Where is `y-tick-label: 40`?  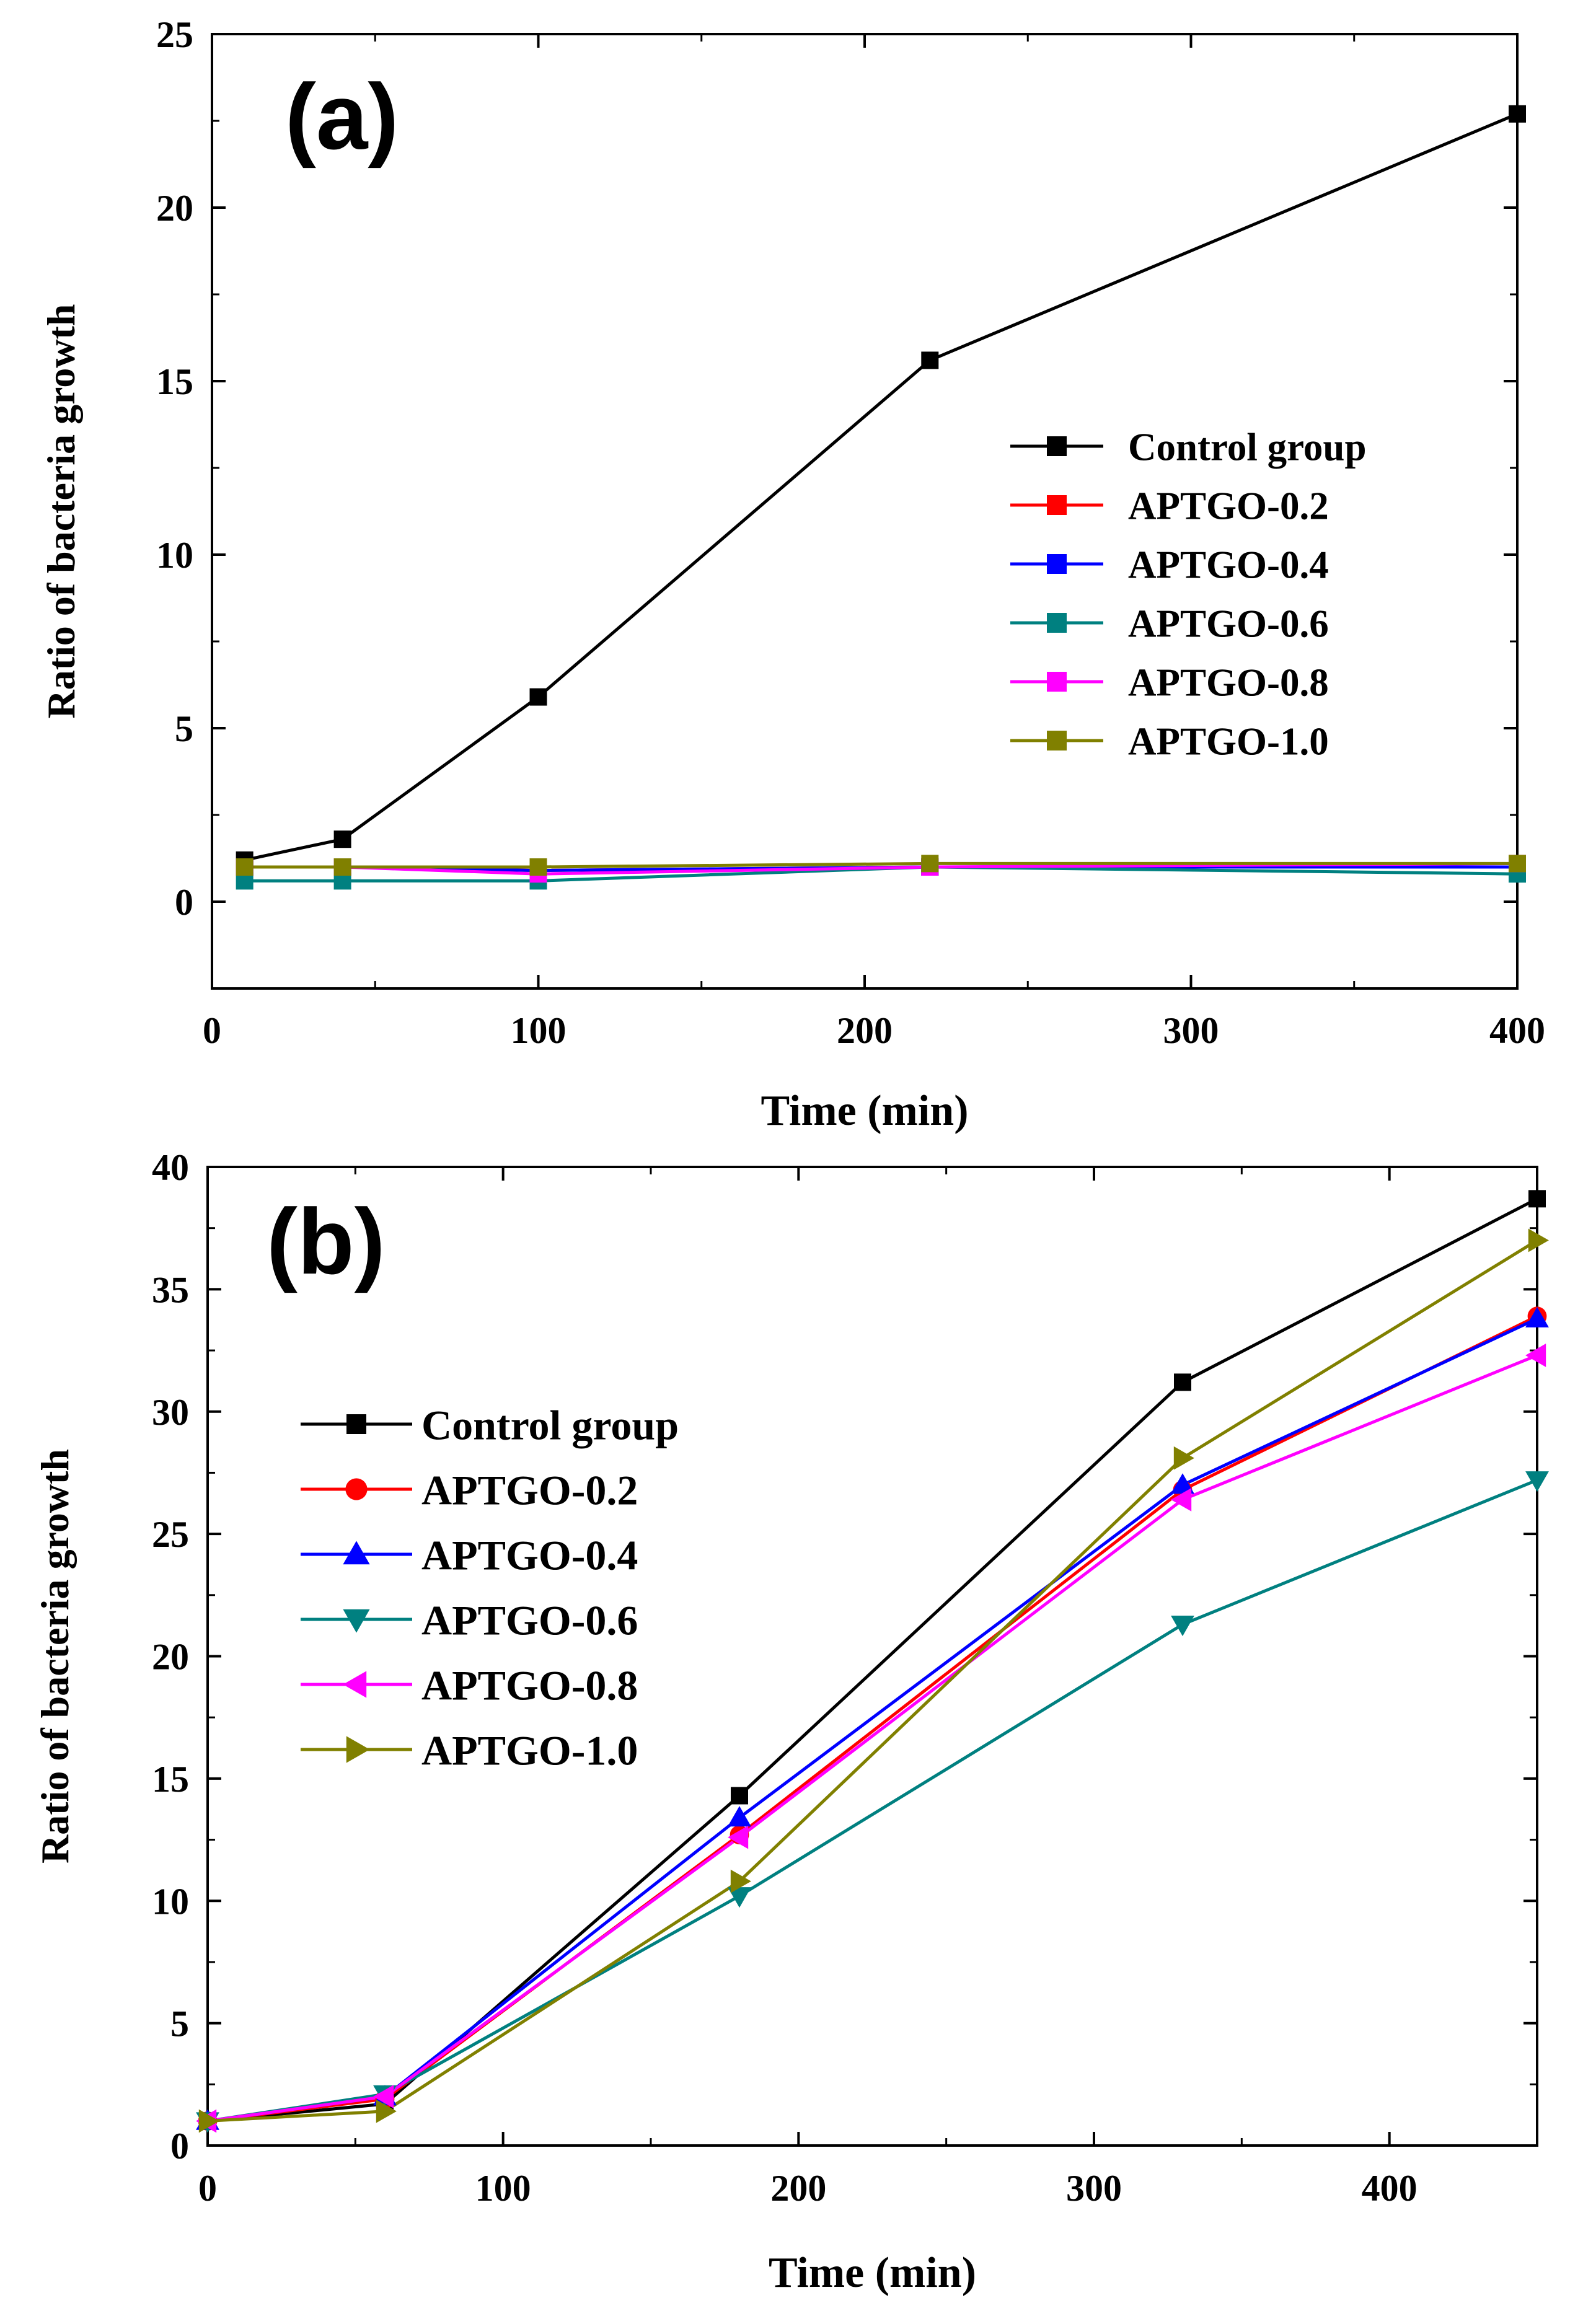 y-tick-label: 40 is located at coordinates (170, 1167).